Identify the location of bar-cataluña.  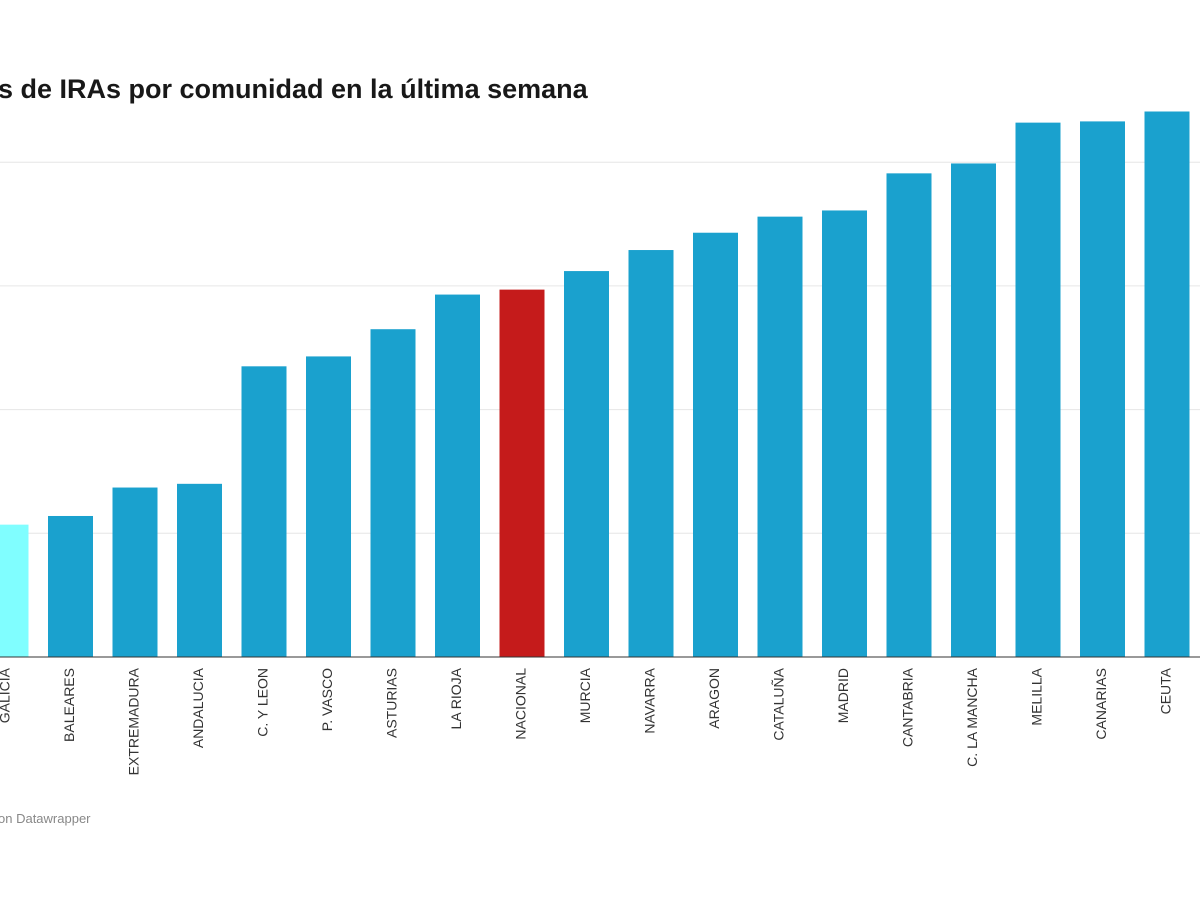
(780, 436).